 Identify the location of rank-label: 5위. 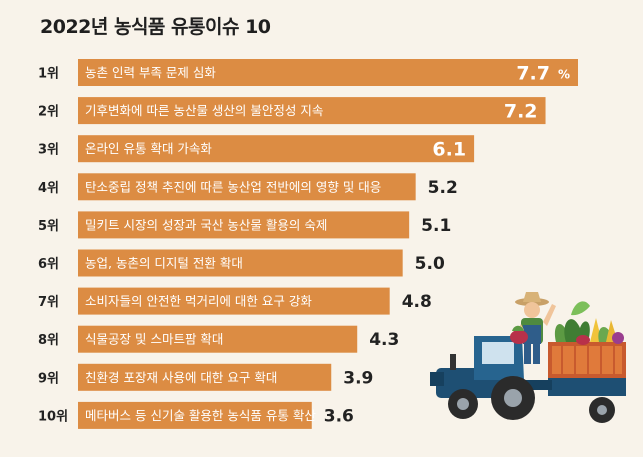
(48, 226).